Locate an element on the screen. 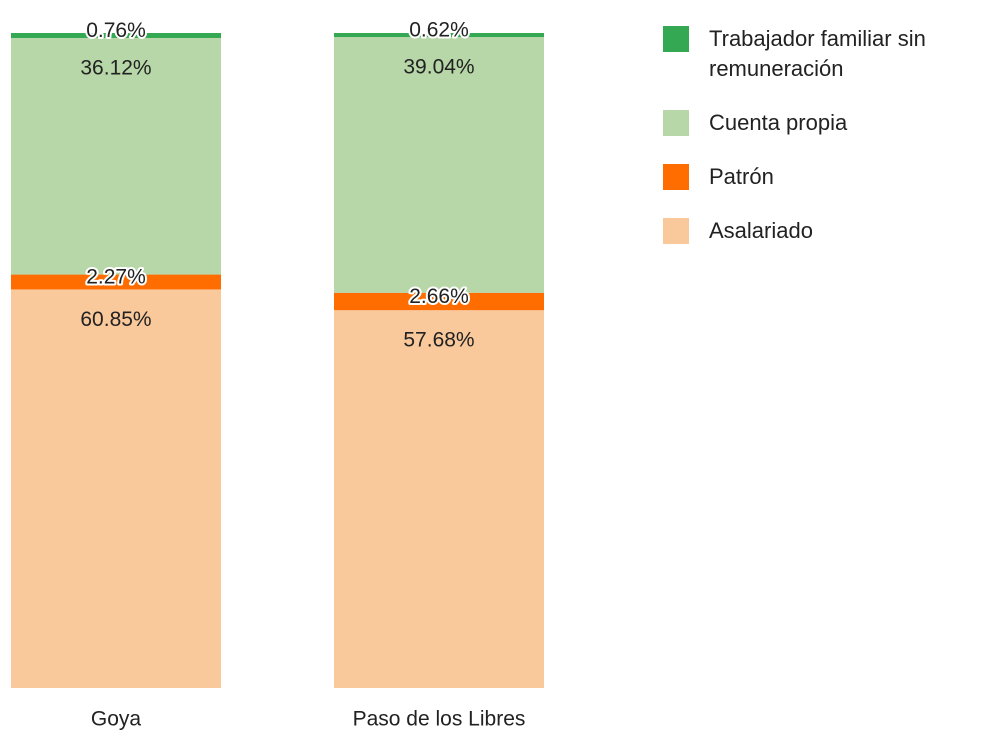 Image resolution: width=981 pixels, height=733 pixels. data-label: 39.04% is located at coordinates (438, 67).